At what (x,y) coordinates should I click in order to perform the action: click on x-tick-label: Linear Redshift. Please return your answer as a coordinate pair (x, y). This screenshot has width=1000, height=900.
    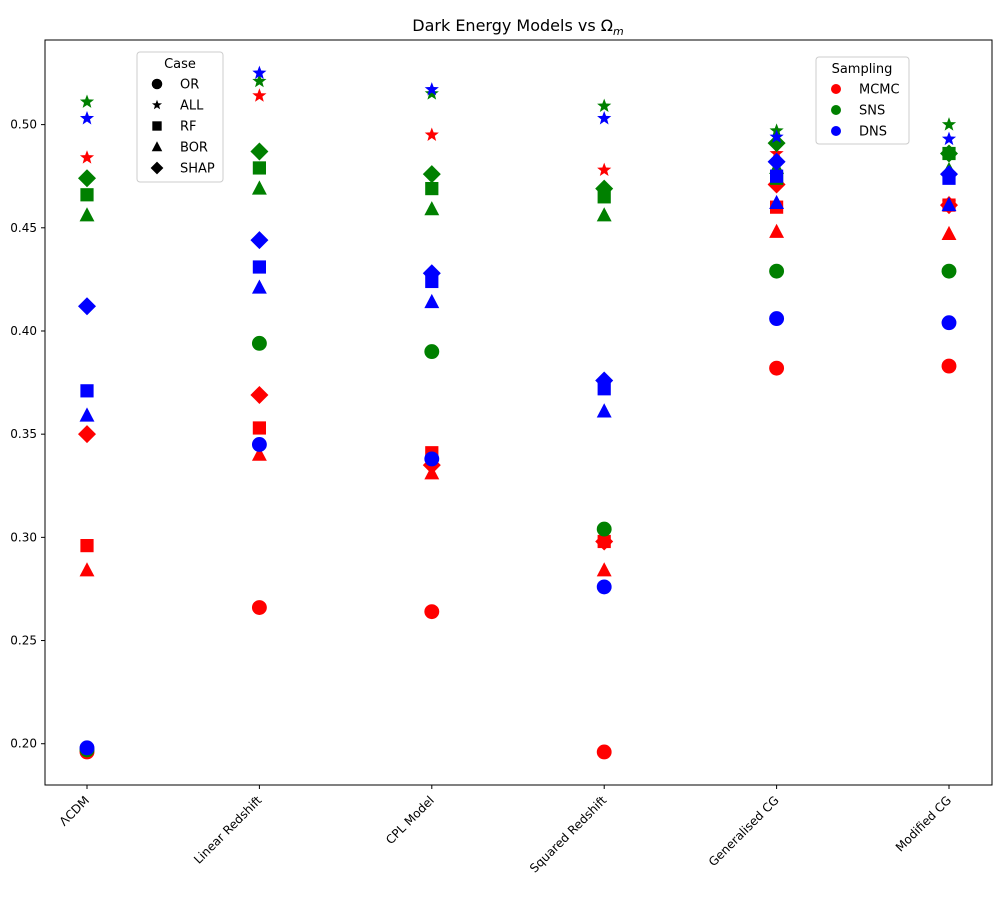
    Looking at the image, I should click on (228, 830).